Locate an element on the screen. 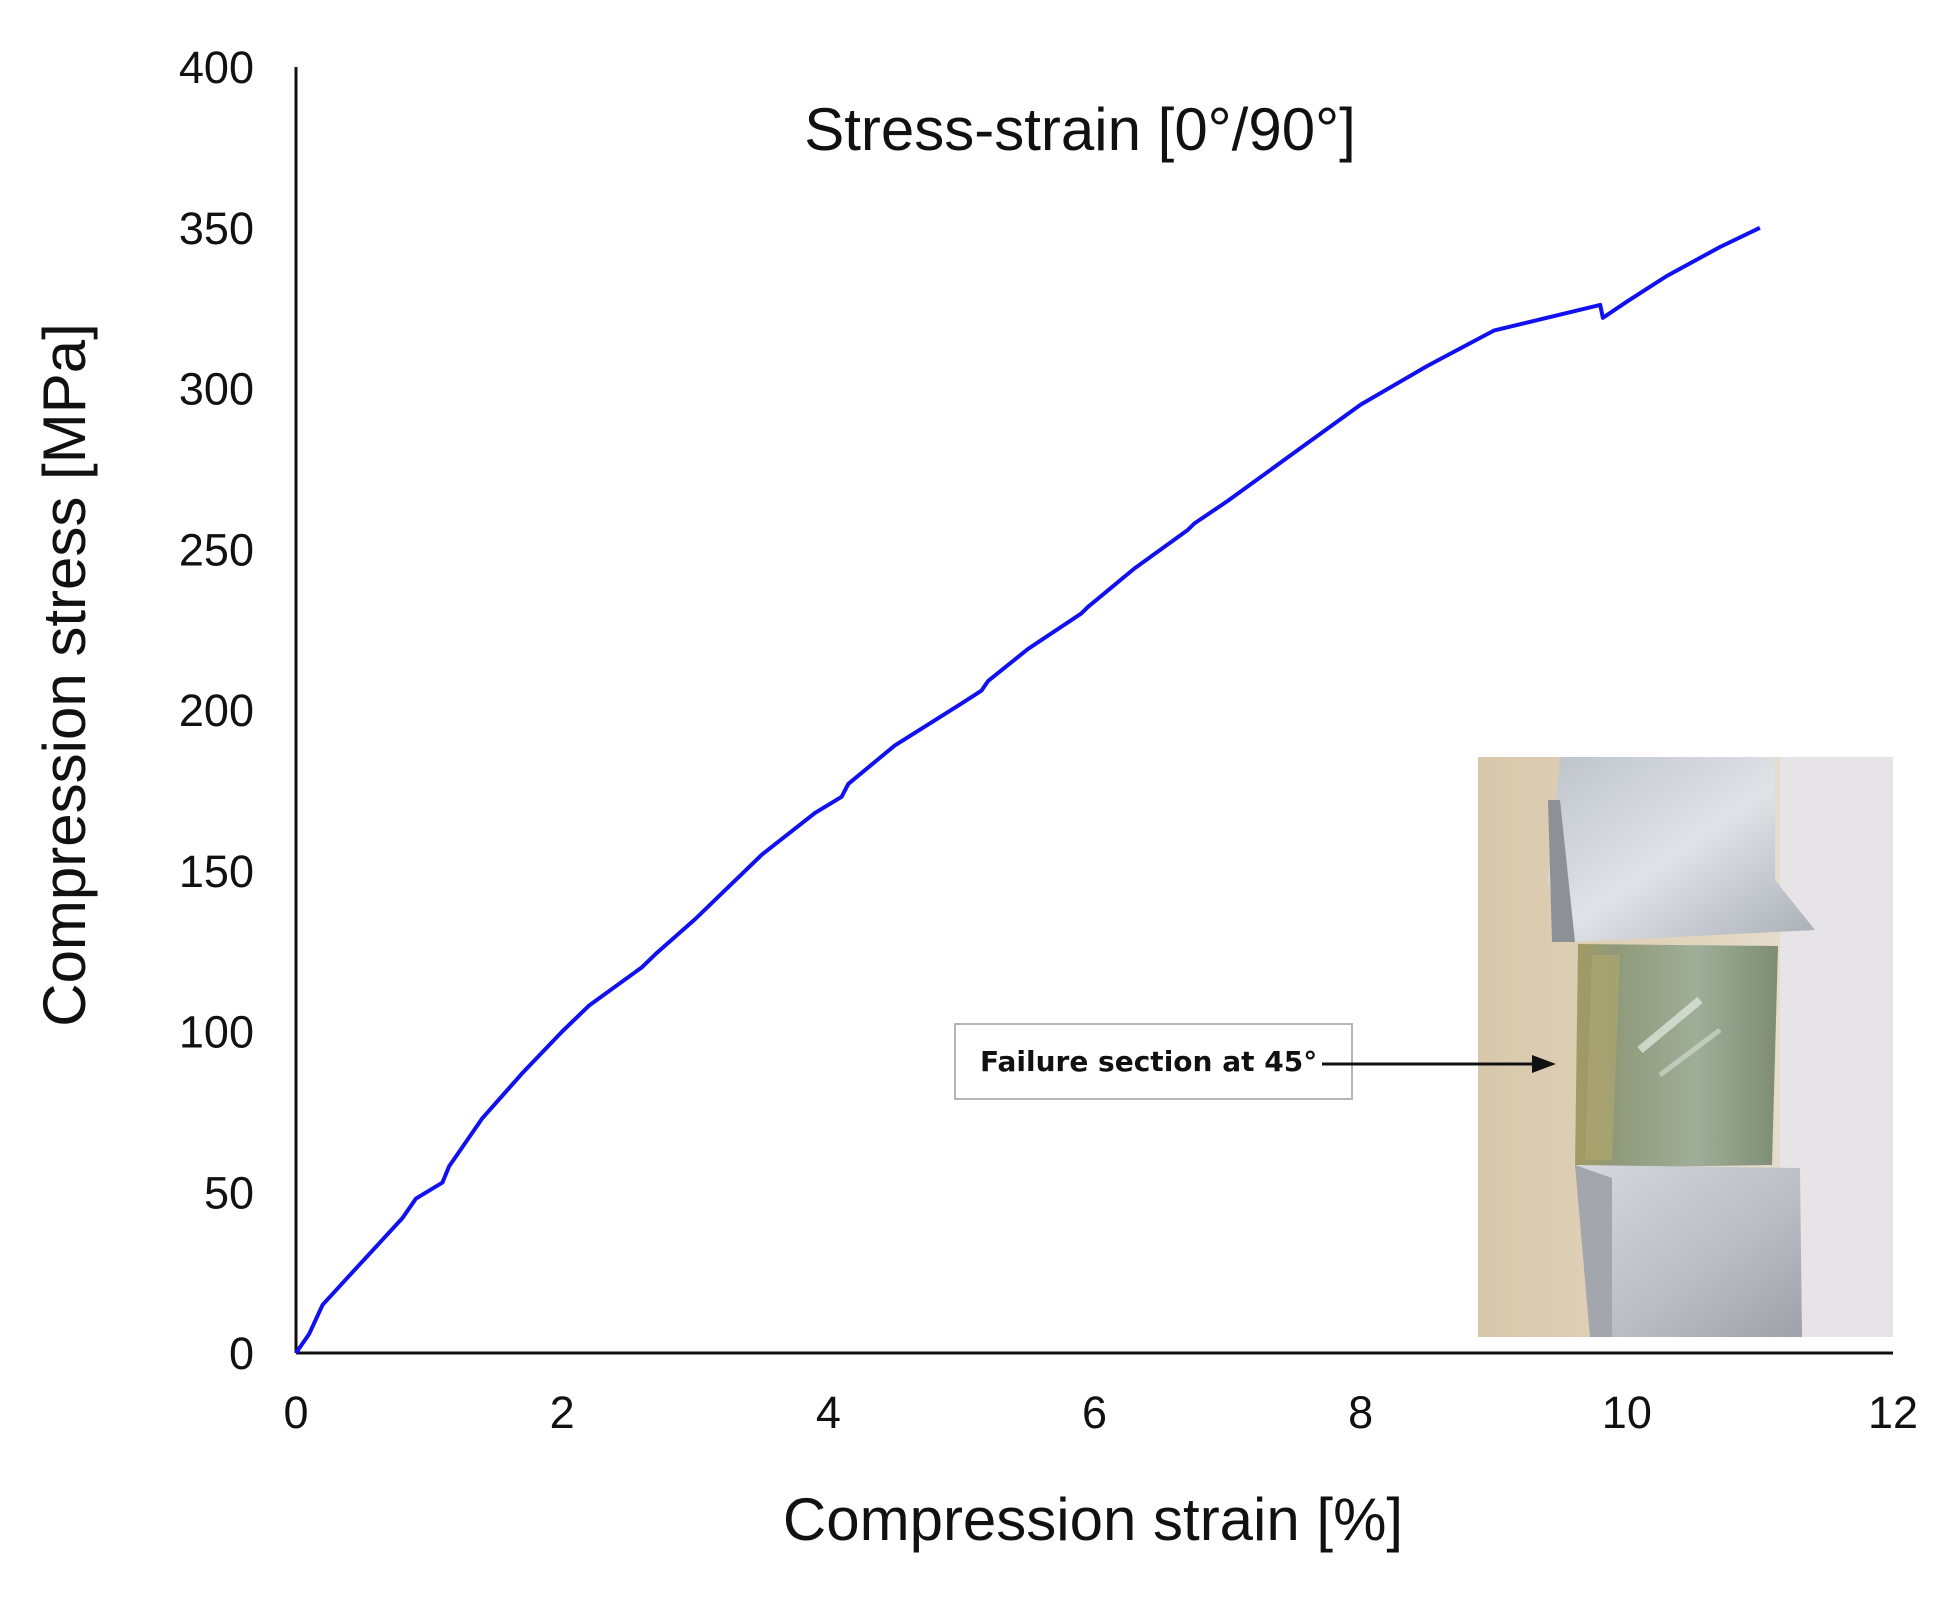  x-axis-title: Compression strain [%] is located at coordinates (1093, 1519).